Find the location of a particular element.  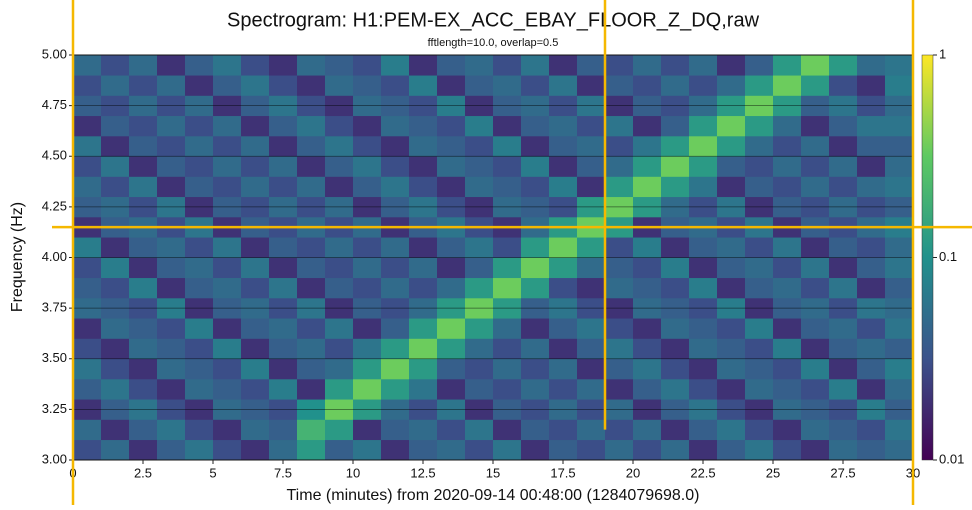

x-tick-label: 27.5 is located at coordinates (842, 472).